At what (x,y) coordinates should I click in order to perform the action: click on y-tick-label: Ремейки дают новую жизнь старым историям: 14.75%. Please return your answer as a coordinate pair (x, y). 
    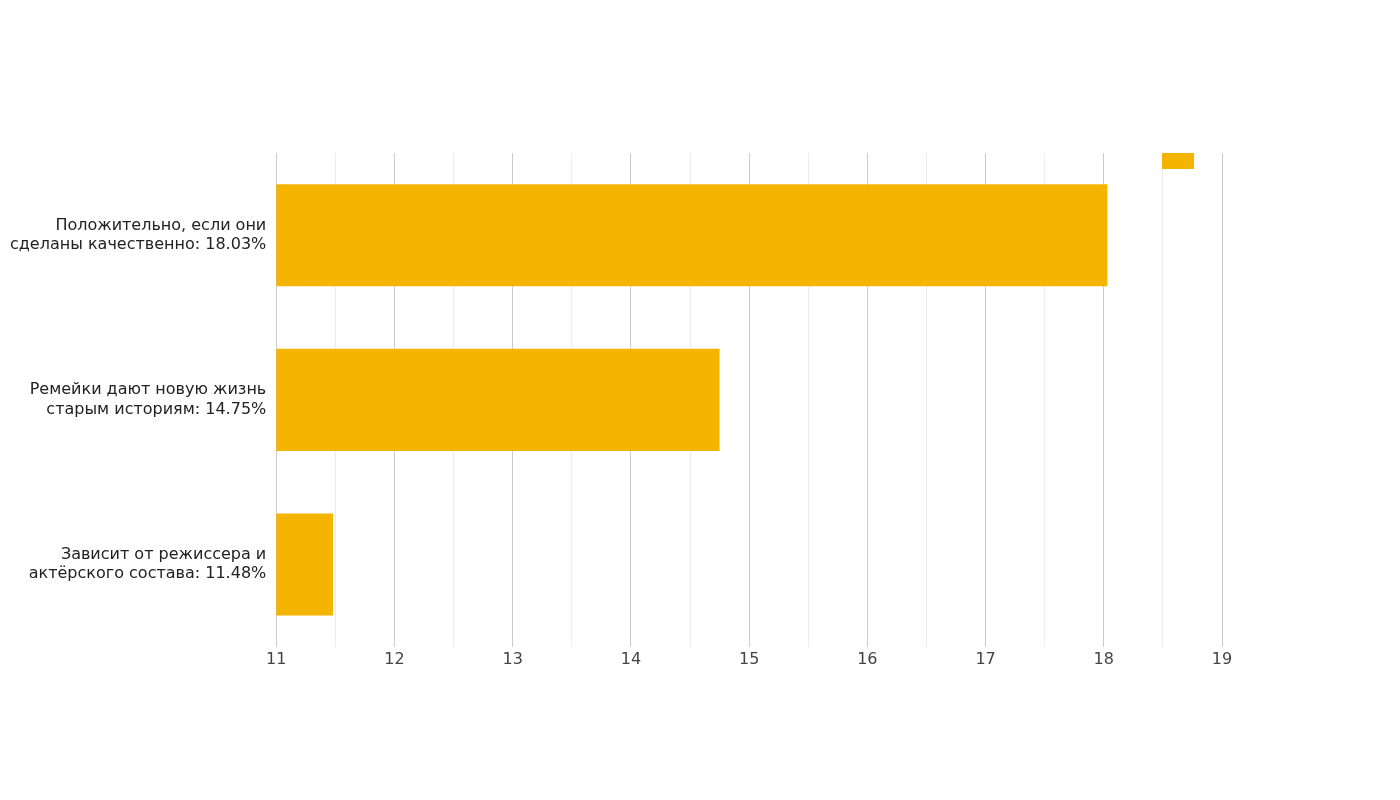
    Looking at the image, I should click on (148, 398).